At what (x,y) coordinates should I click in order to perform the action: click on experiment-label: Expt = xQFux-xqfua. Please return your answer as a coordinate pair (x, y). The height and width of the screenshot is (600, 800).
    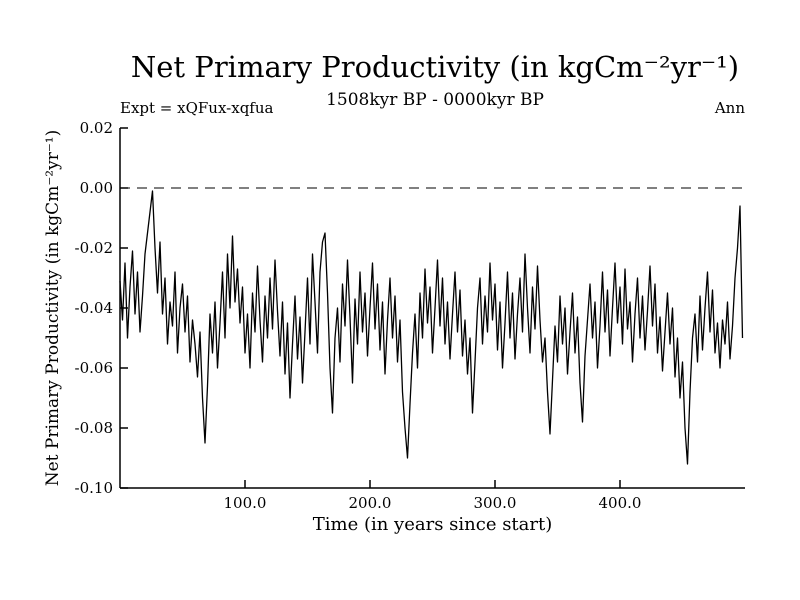
    Looking at the image, I should click on (197, 108).